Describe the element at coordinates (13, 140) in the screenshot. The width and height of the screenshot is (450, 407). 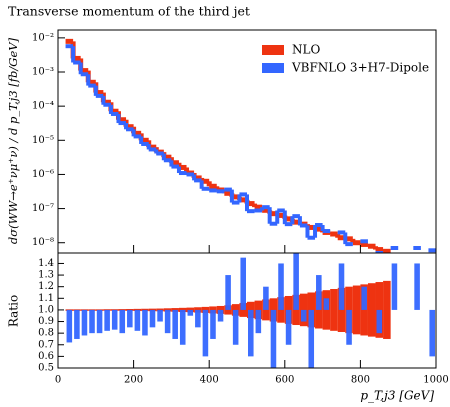
I see `y-axis-label: dσ(WW→e⁺νμ⁺ν) / d p_T,j3 [fb/GeV]` at that location.